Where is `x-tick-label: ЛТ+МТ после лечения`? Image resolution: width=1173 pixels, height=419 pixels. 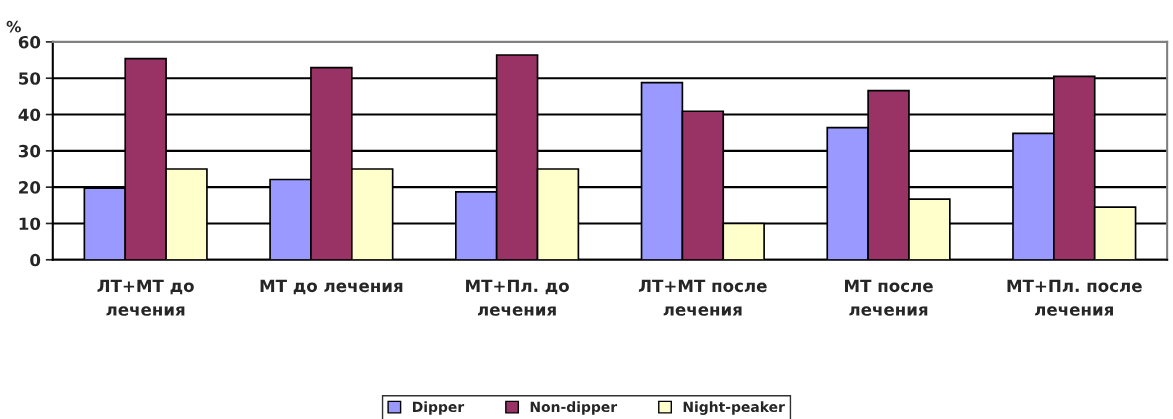 x-tick-label: ЛТ+МТ после лечения is located at coordinates (702, 297).